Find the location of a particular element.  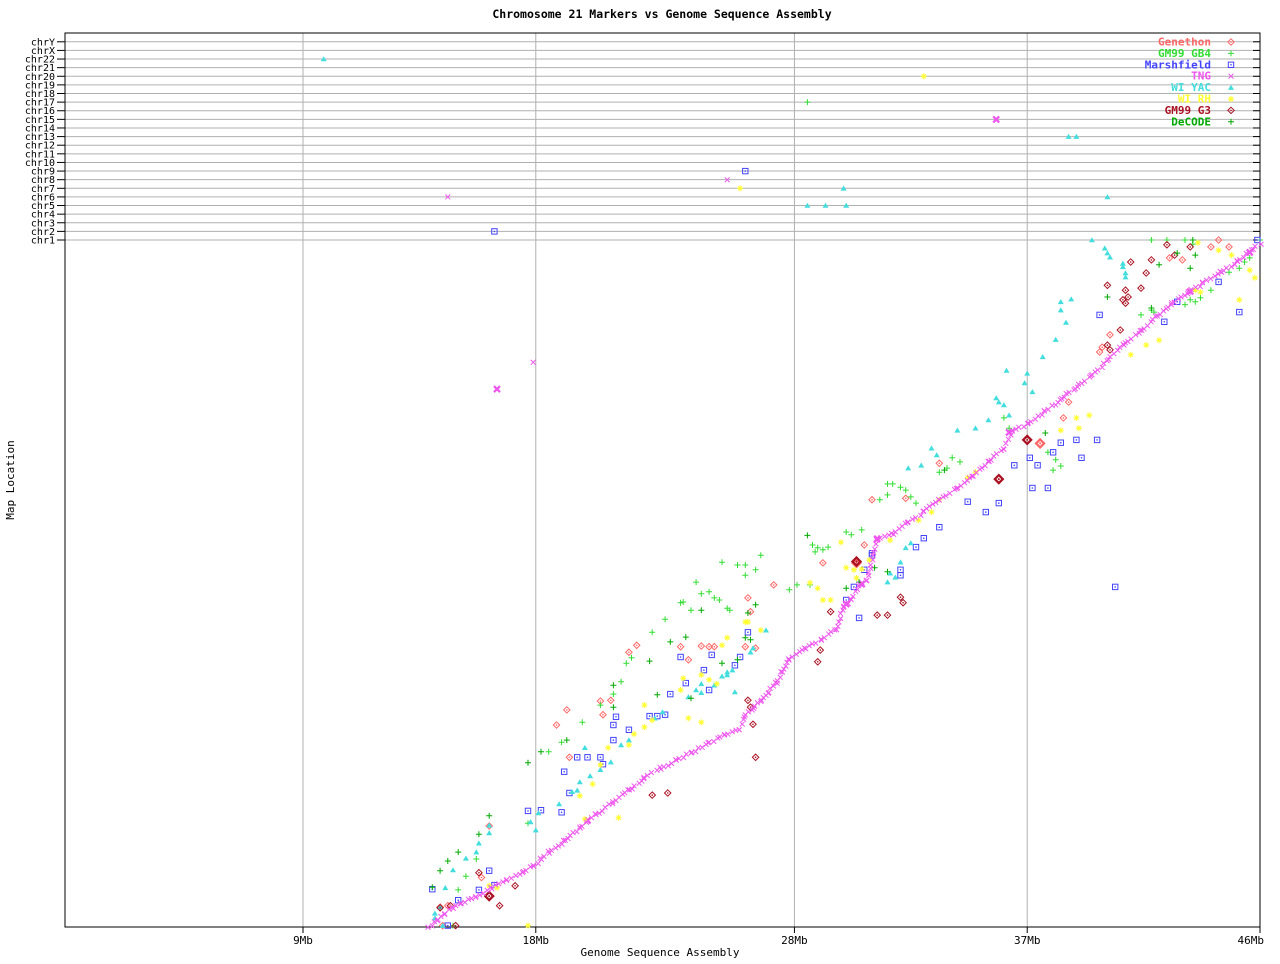

legend-marker-genethon is located at coordinates (1231, 42).